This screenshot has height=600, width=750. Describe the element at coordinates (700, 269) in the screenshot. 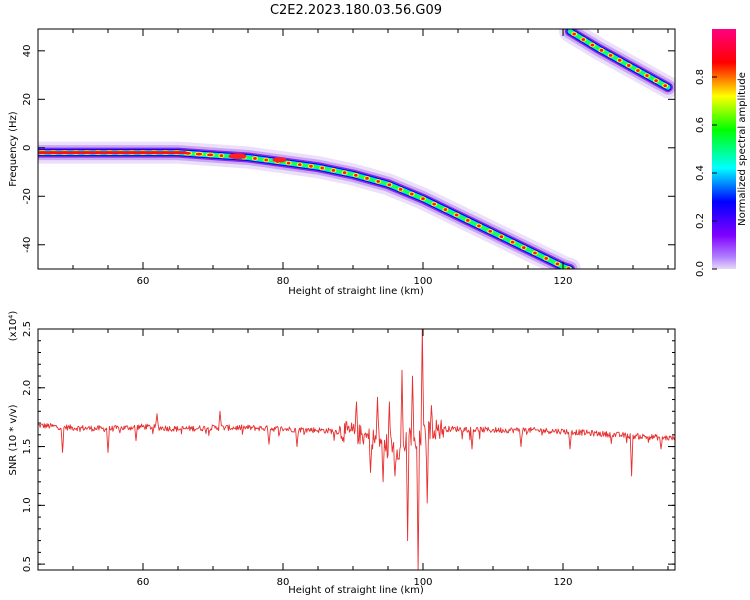

I see `colorbar-tick-label: 0.0` at that location.